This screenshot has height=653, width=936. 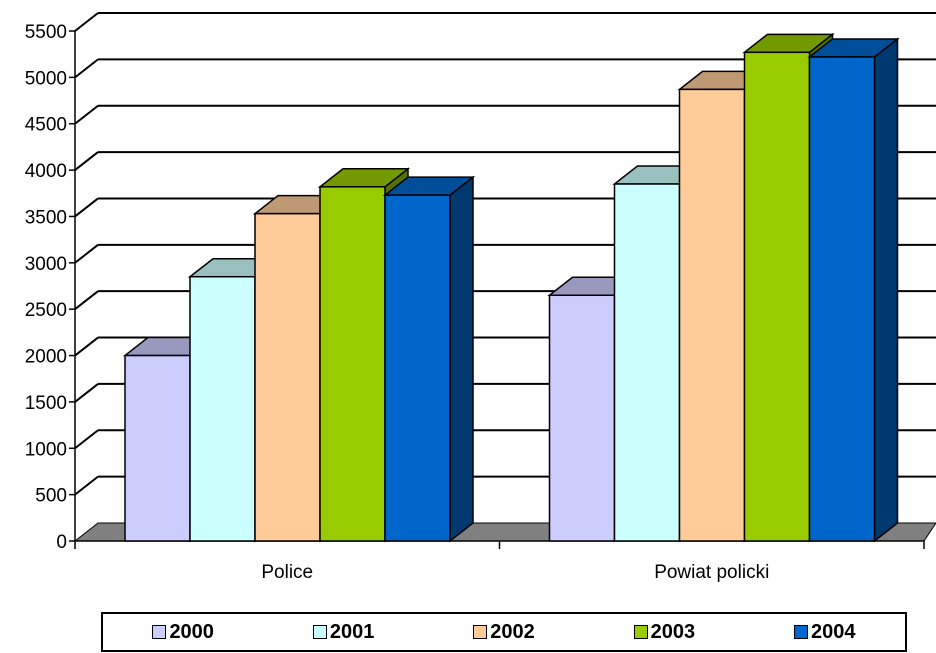 What do you see at coordinates (833, 631) in the screenshot?
I see `legend-label: 2004` at bounding box center [833, 631].